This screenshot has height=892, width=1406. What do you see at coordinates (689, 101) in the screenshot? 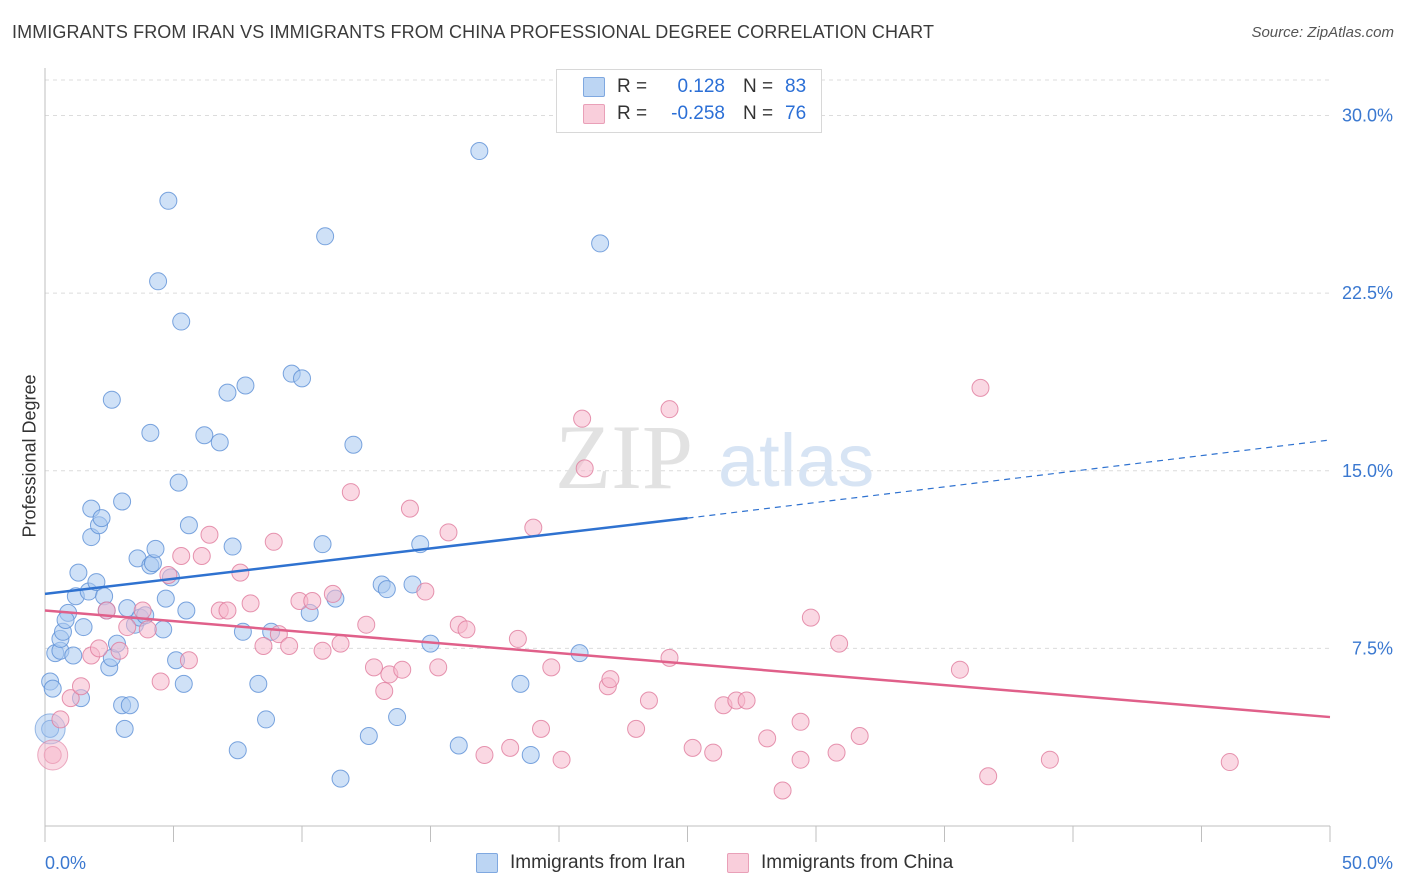
I see `correlation-legend: R = 0.128 N = 83 R = -0.258 N = 76` at bounding box center [689, 101].